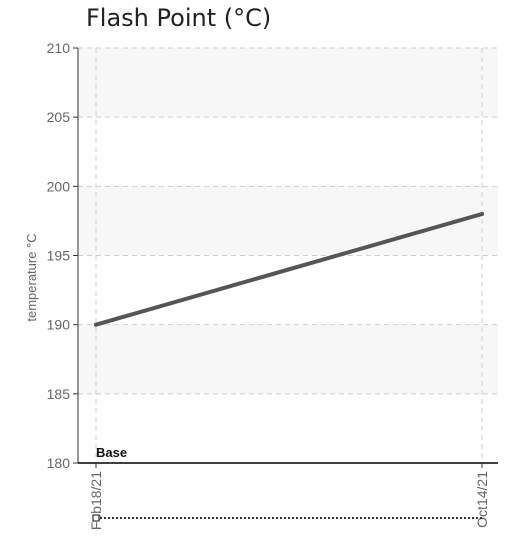 The image size is (508, 549). What do you see at coordinates (31, 277) in the screenshot?
I see `y-axis-label: temperature °C` at bounding box center [31, 277].